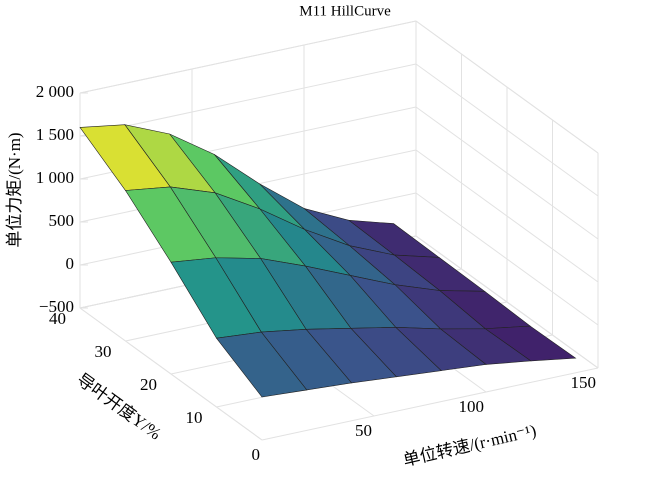 The height and width of the screenshot is (479, 650). Describe the element at coordinates (584, 382) in the screenshot. I see `x-tick-label: 150` at that location.